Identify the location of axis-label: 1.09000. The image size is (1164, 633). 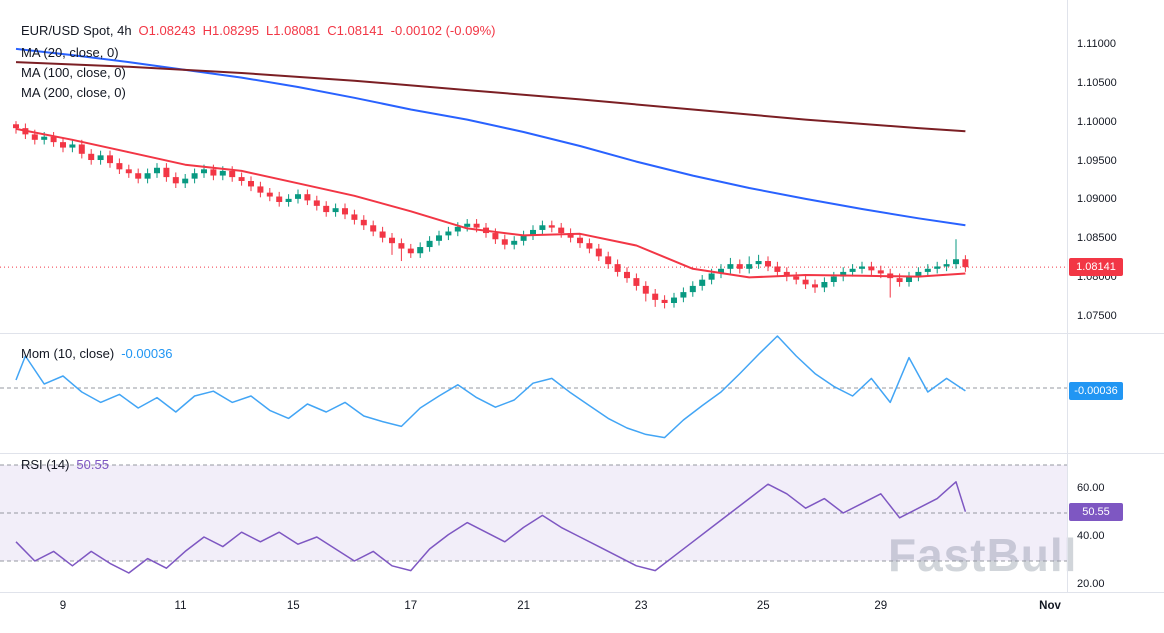
(1097, 199).